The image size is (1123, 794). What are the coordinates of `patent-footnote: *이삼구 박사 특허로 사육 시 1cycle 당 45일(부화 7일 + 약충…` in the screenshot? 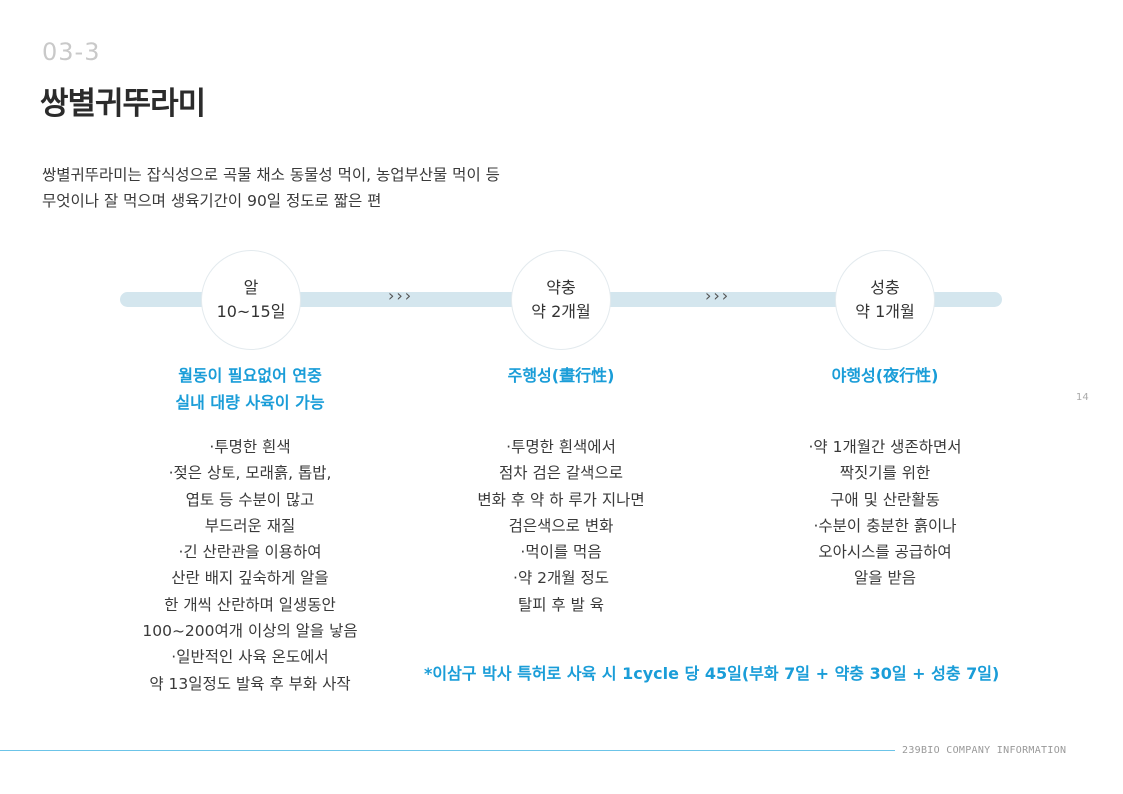 It's located at (712, 673).